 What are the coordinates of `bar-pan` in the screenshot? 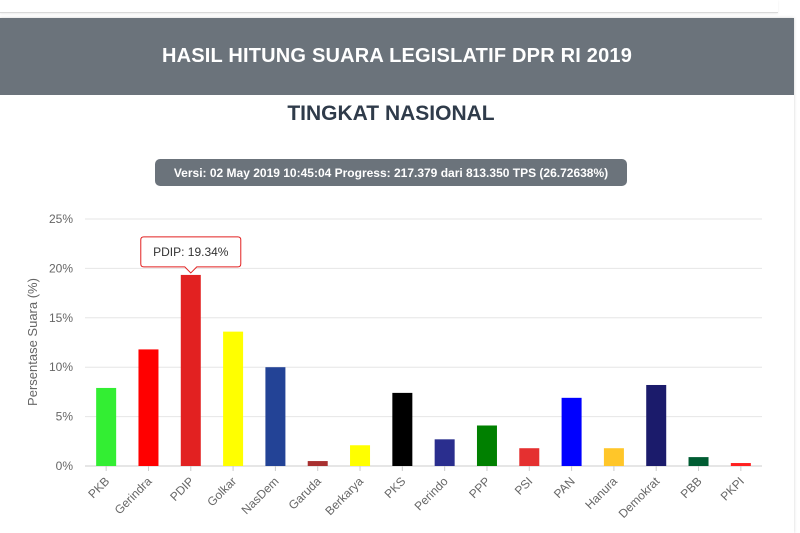 It's located at (571, 431).